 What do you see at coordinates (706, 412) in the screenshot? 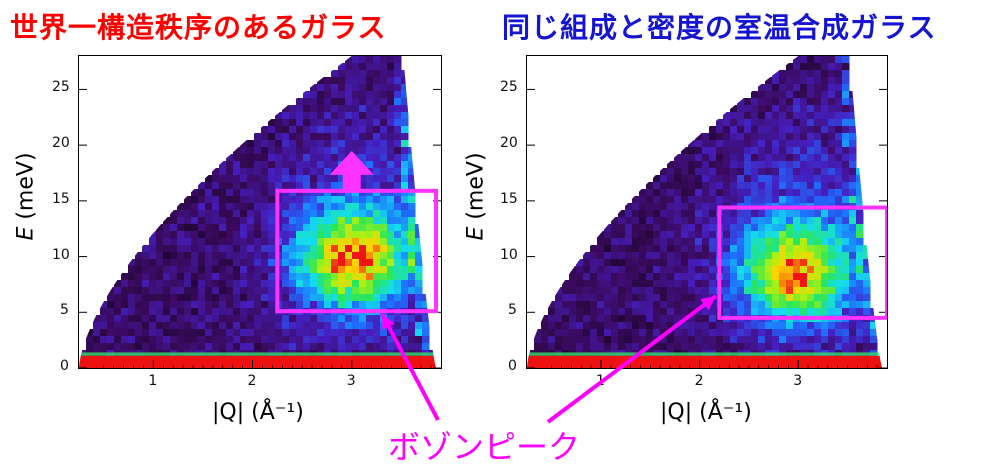
I see `right-x-axis-label: |Q| (Å⁻¹)` at bounding box center [706, 412].